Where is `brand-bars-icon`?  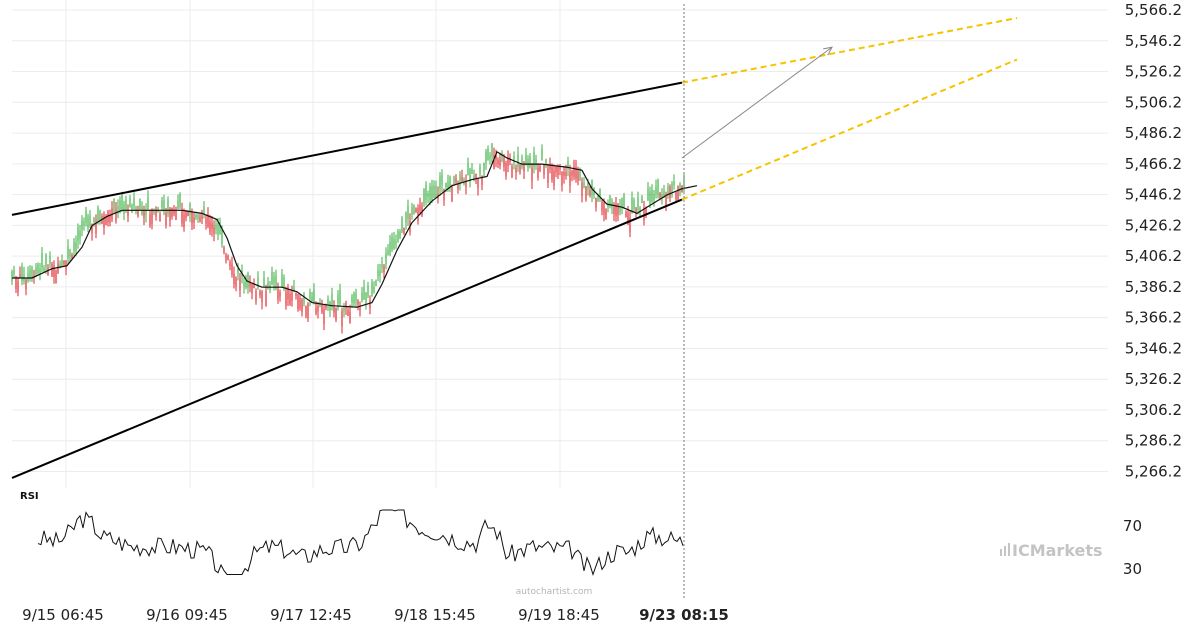 brand-bars-icon is located at coordinates (1005, 549).